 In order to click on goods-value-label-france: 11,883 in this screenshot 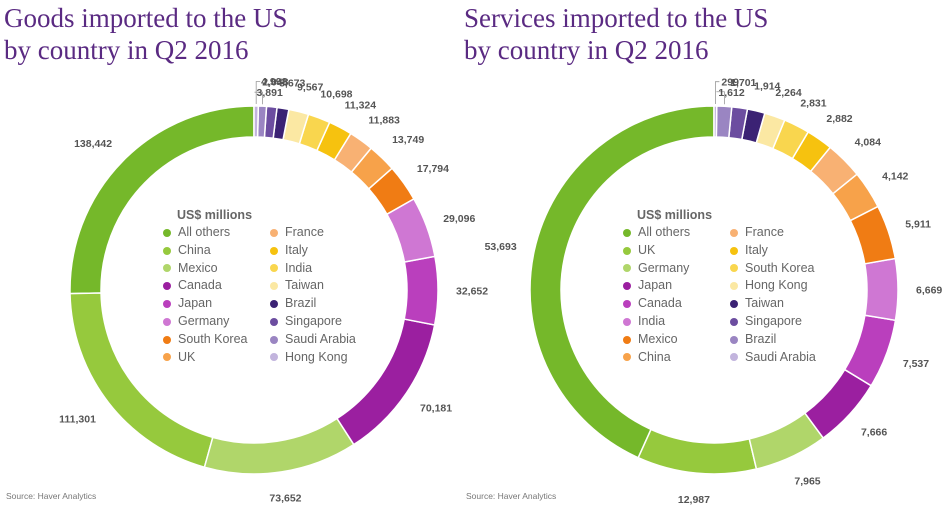, I will do `click(384, 120)`.